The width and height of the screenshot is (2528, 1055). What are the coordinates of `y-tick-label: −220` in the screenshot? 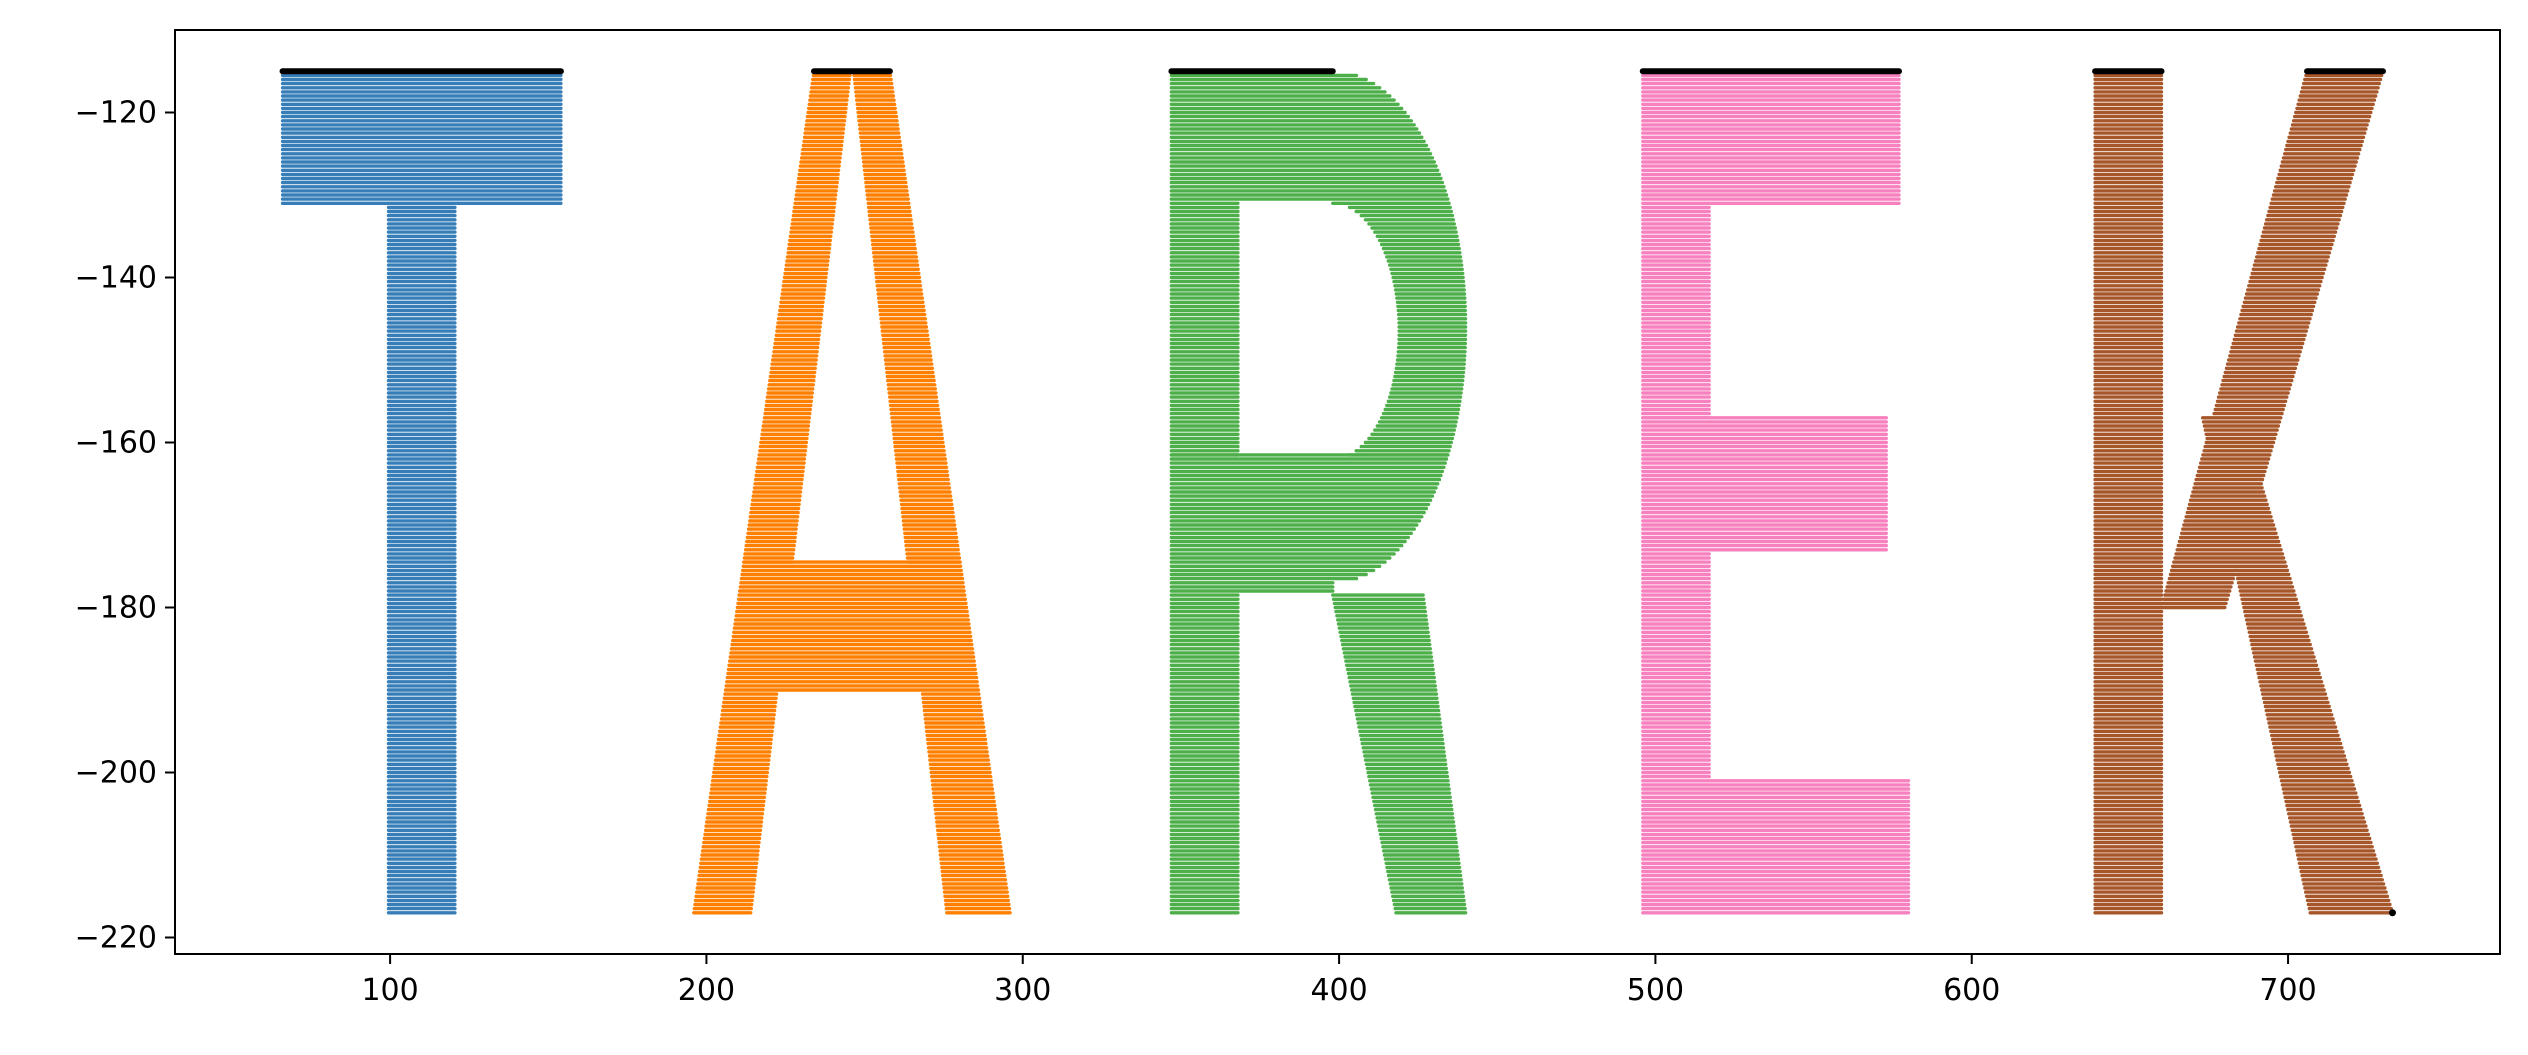 It's located at (116, 938).